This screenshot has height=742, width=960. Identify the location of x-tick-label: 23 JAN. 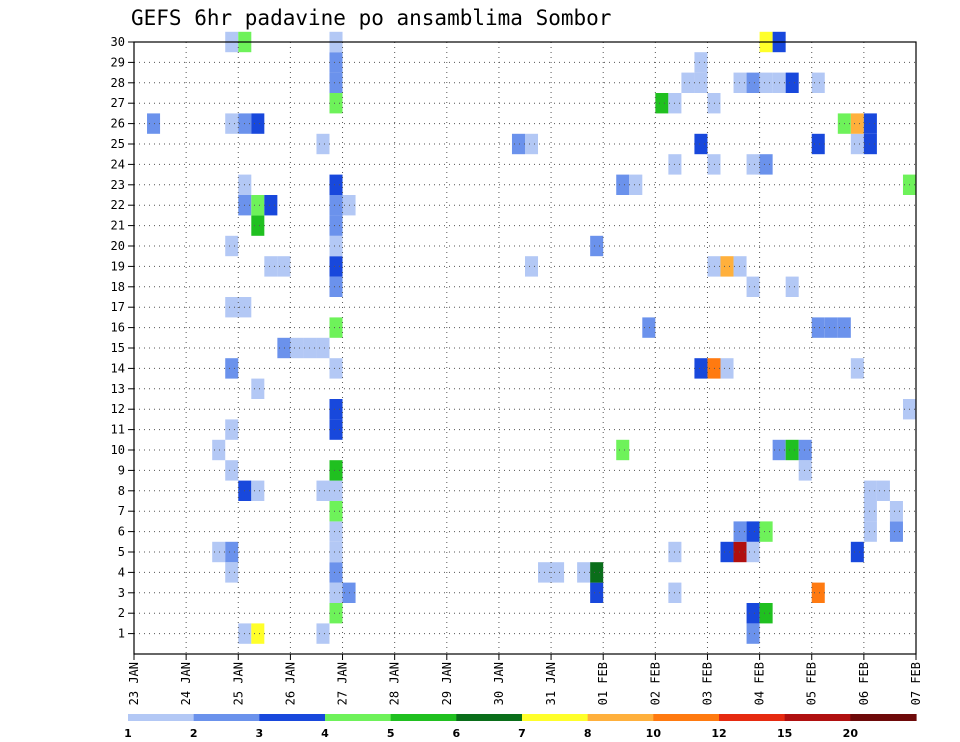
(134, 683).